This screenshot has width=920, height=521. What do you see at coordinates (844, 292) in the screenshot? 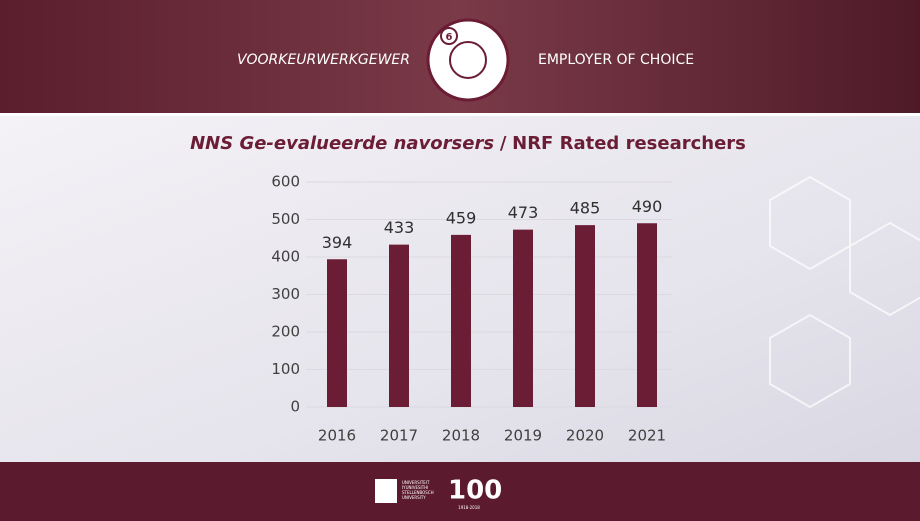
I see `hexagon-decor` at bounding box center [844, 292].